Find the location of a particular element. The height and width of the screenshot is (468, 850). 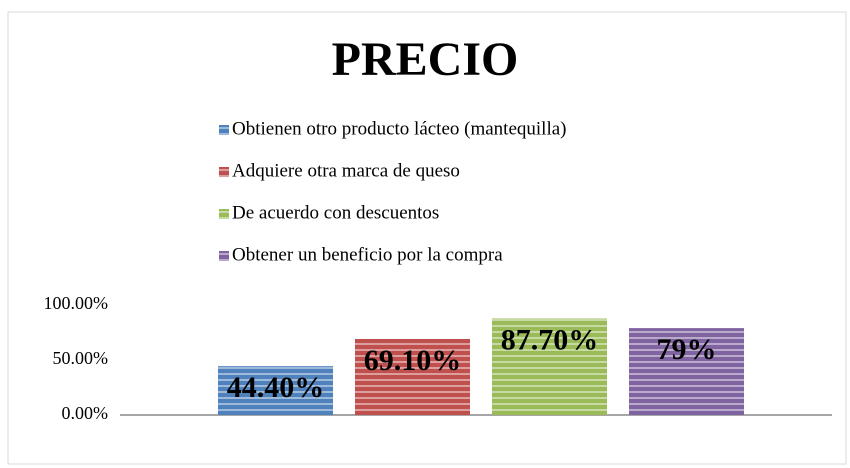

y-tick-label: 50.00% is located at coordinates (81, 358).